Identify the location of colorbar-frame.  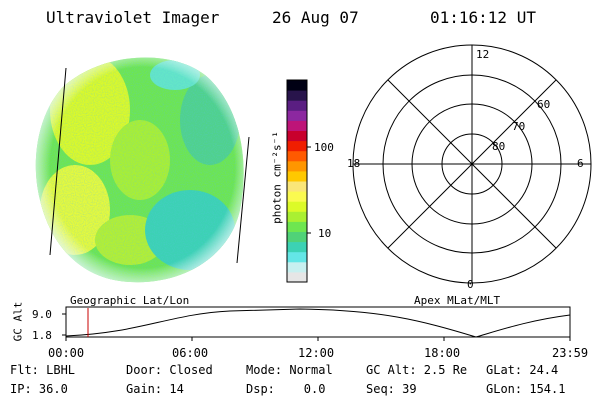
(297, 181).